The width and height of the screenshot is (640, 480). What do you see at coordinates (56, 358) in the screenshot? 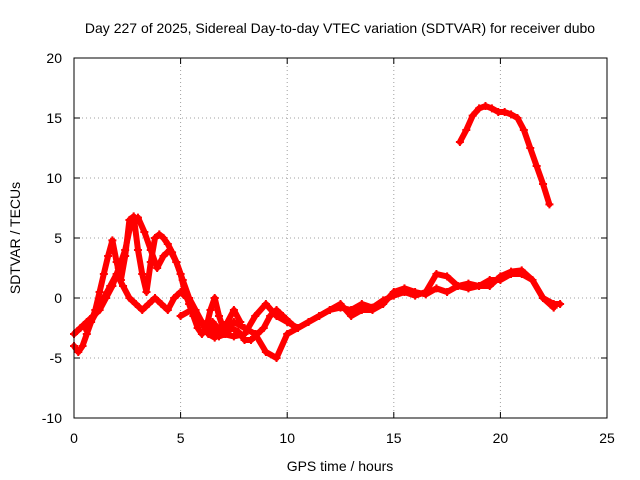
I see `y-tick-label: -5` at bounding box center [56, 358].